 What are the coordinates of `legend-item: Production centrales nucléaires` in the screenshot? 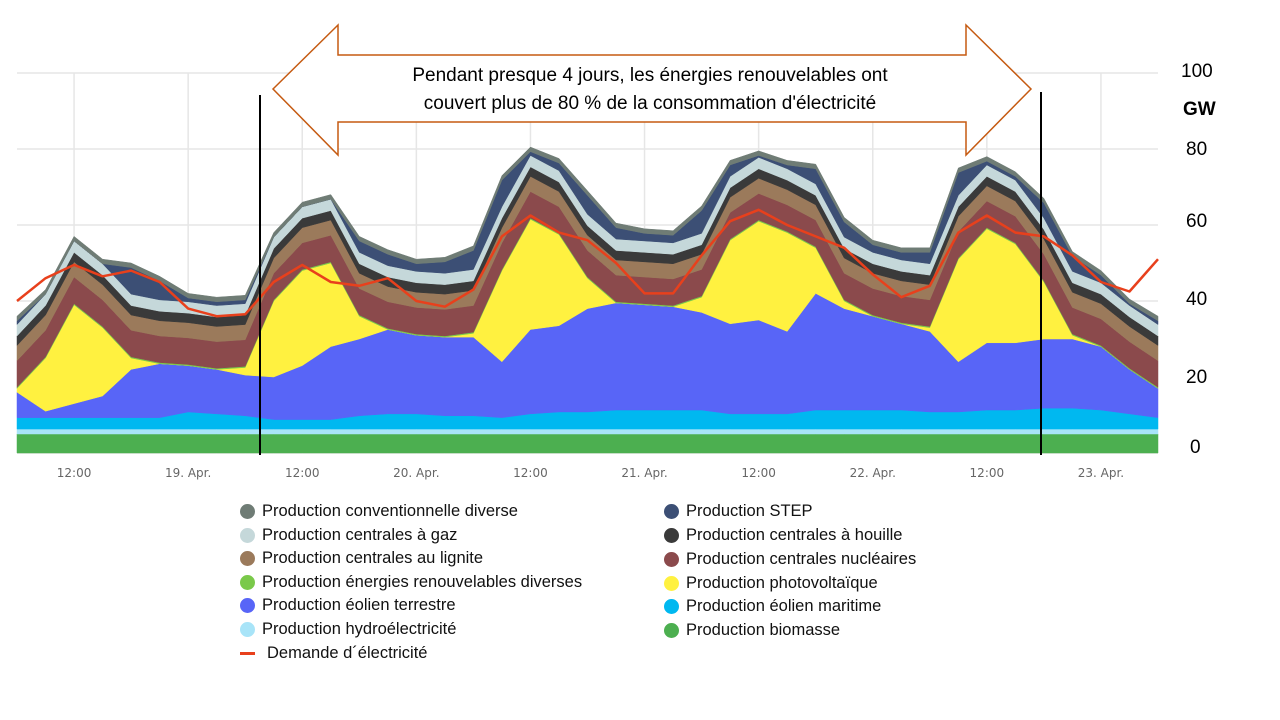 It's located at (790, 559).